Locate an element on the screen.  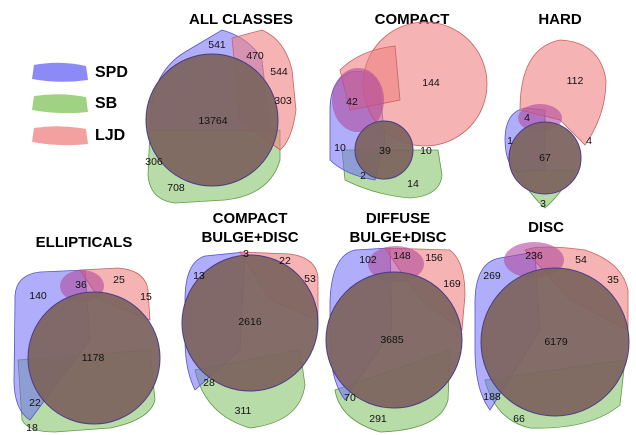
value-sb-ljd: 53 is located at coordinates (310, 279).